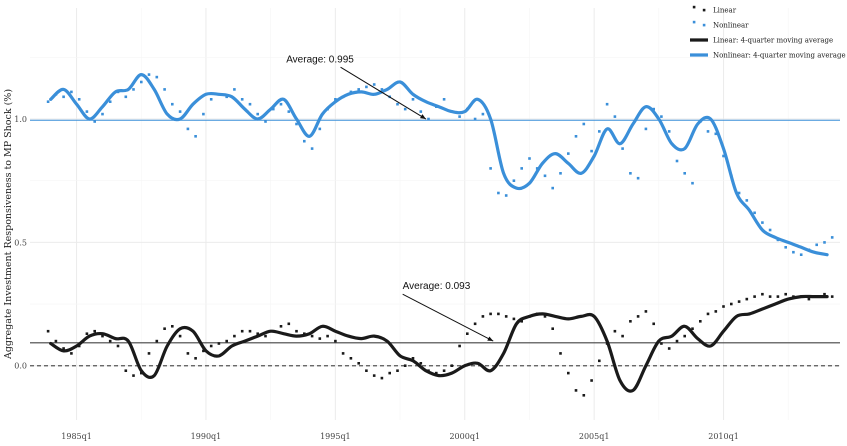 The width and height of the screenshot is (847, 446). What do you see at coordinates (437, 286) in the screenshot?
I see `annotation-label: Average: 0.093` at bounding box center [437, 286].